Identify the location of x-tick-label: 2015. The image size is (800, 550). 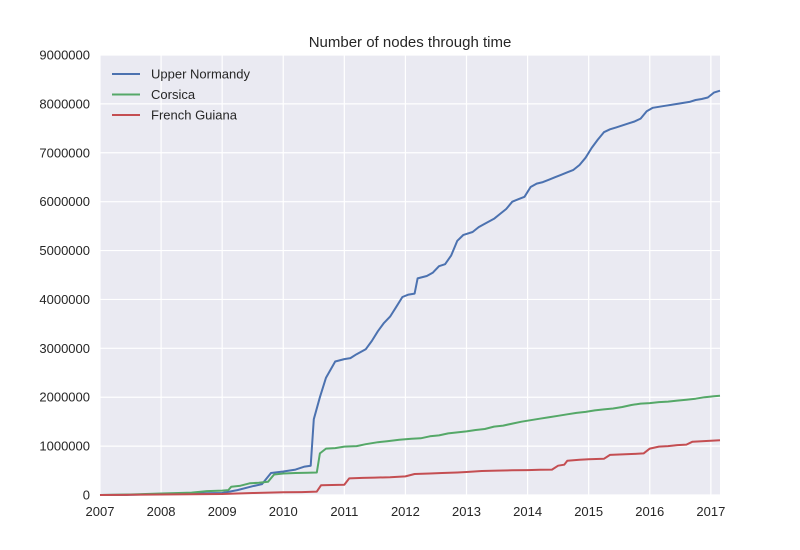
(588, 511).